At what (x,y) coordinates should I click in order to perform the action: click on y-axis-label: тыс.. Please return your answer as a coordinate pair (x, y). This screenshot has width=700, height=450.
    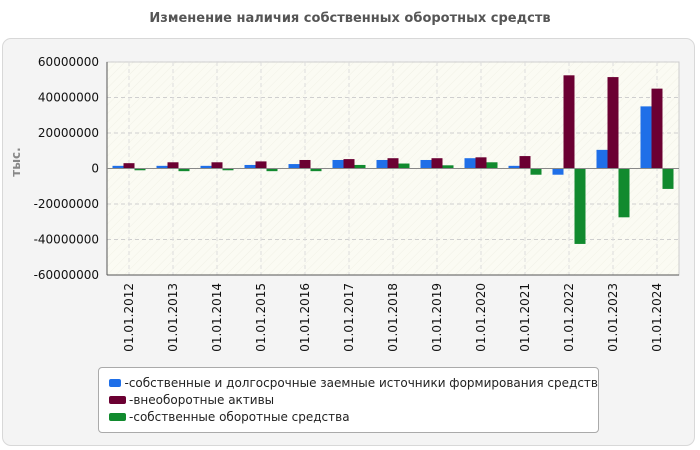
    Looking at the image, I should click on (16, 161).